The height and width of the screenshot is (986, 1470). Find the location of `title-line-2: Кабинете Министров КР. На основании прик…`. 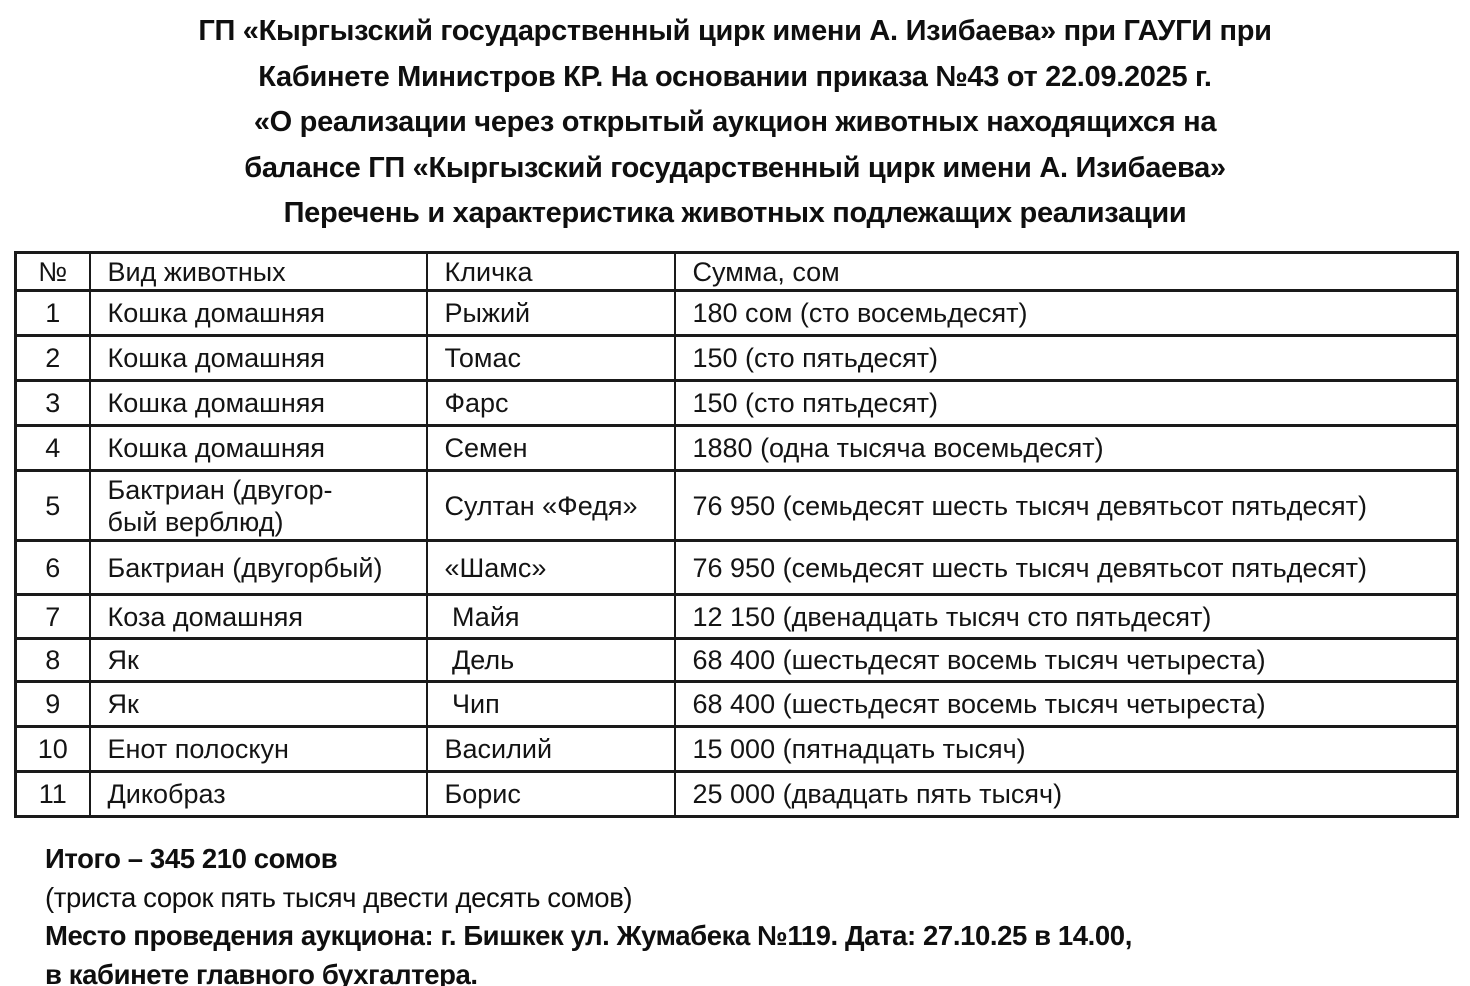

title-line-2: Кабинете Министров КР. На основании прик… is located at coordinates (735, 76).